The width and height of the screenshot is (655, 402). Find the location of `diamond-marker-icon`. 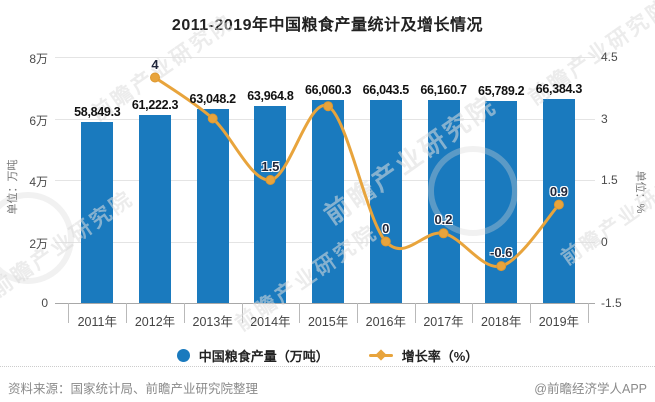

diamond-marker-icon is located at coordinates (381, 355).